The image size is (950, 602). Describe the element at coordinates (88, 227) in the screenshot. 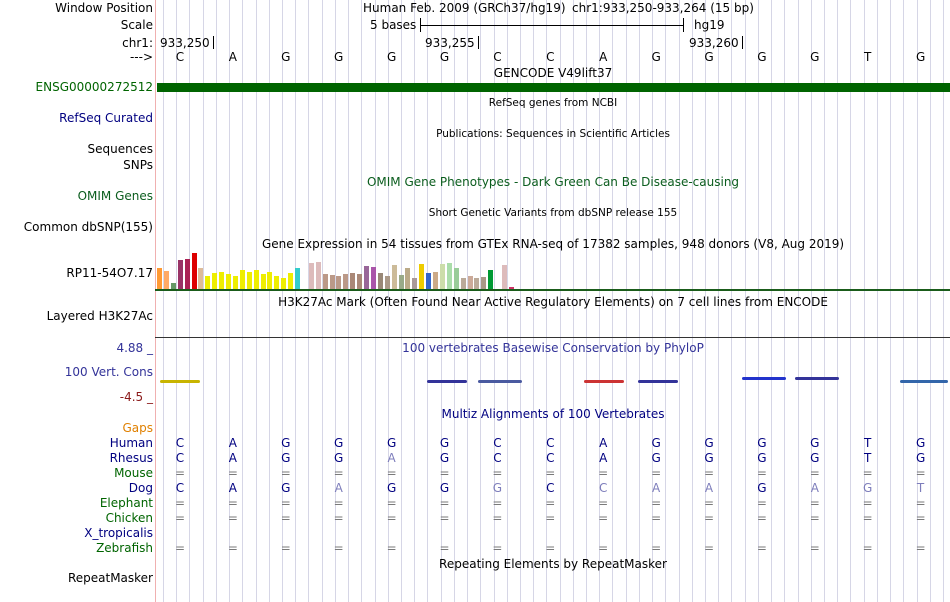

I see `dbsnp-track-label: Common dbSNP(155)` at that location.